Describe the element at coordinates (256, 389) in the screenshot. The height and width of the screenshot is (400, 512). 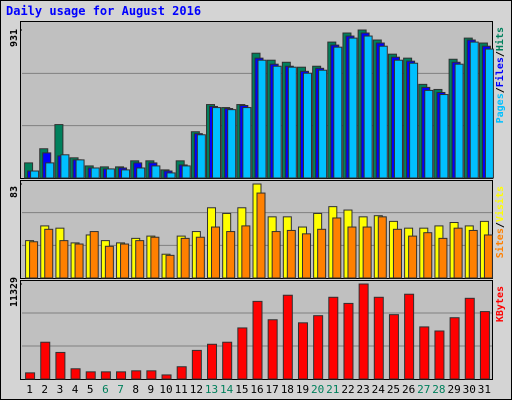
I see `x-tick-label: 16` at that location.